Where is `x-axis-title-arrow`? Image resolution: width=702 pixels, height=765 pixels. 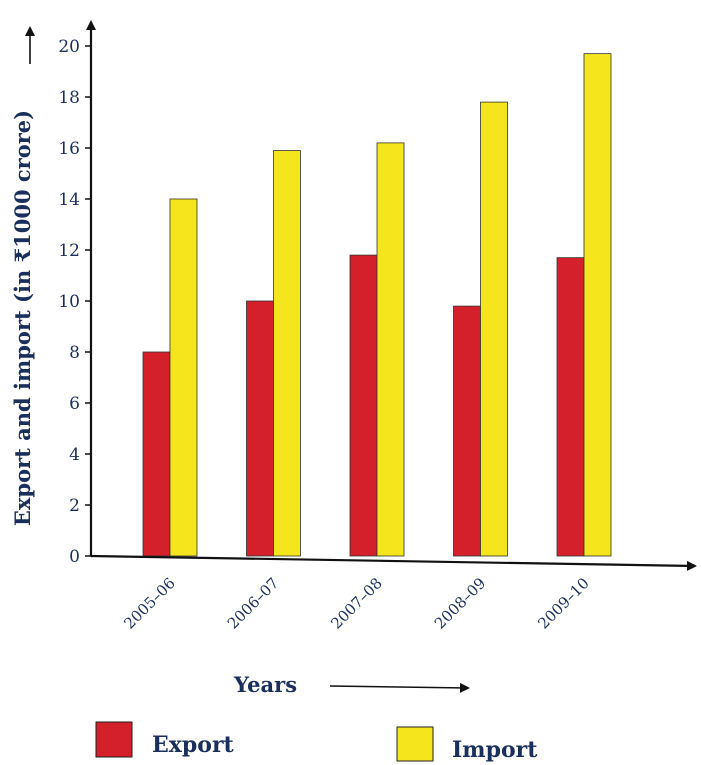
x-axis-title-arrow is located at coordinates (399, 687).